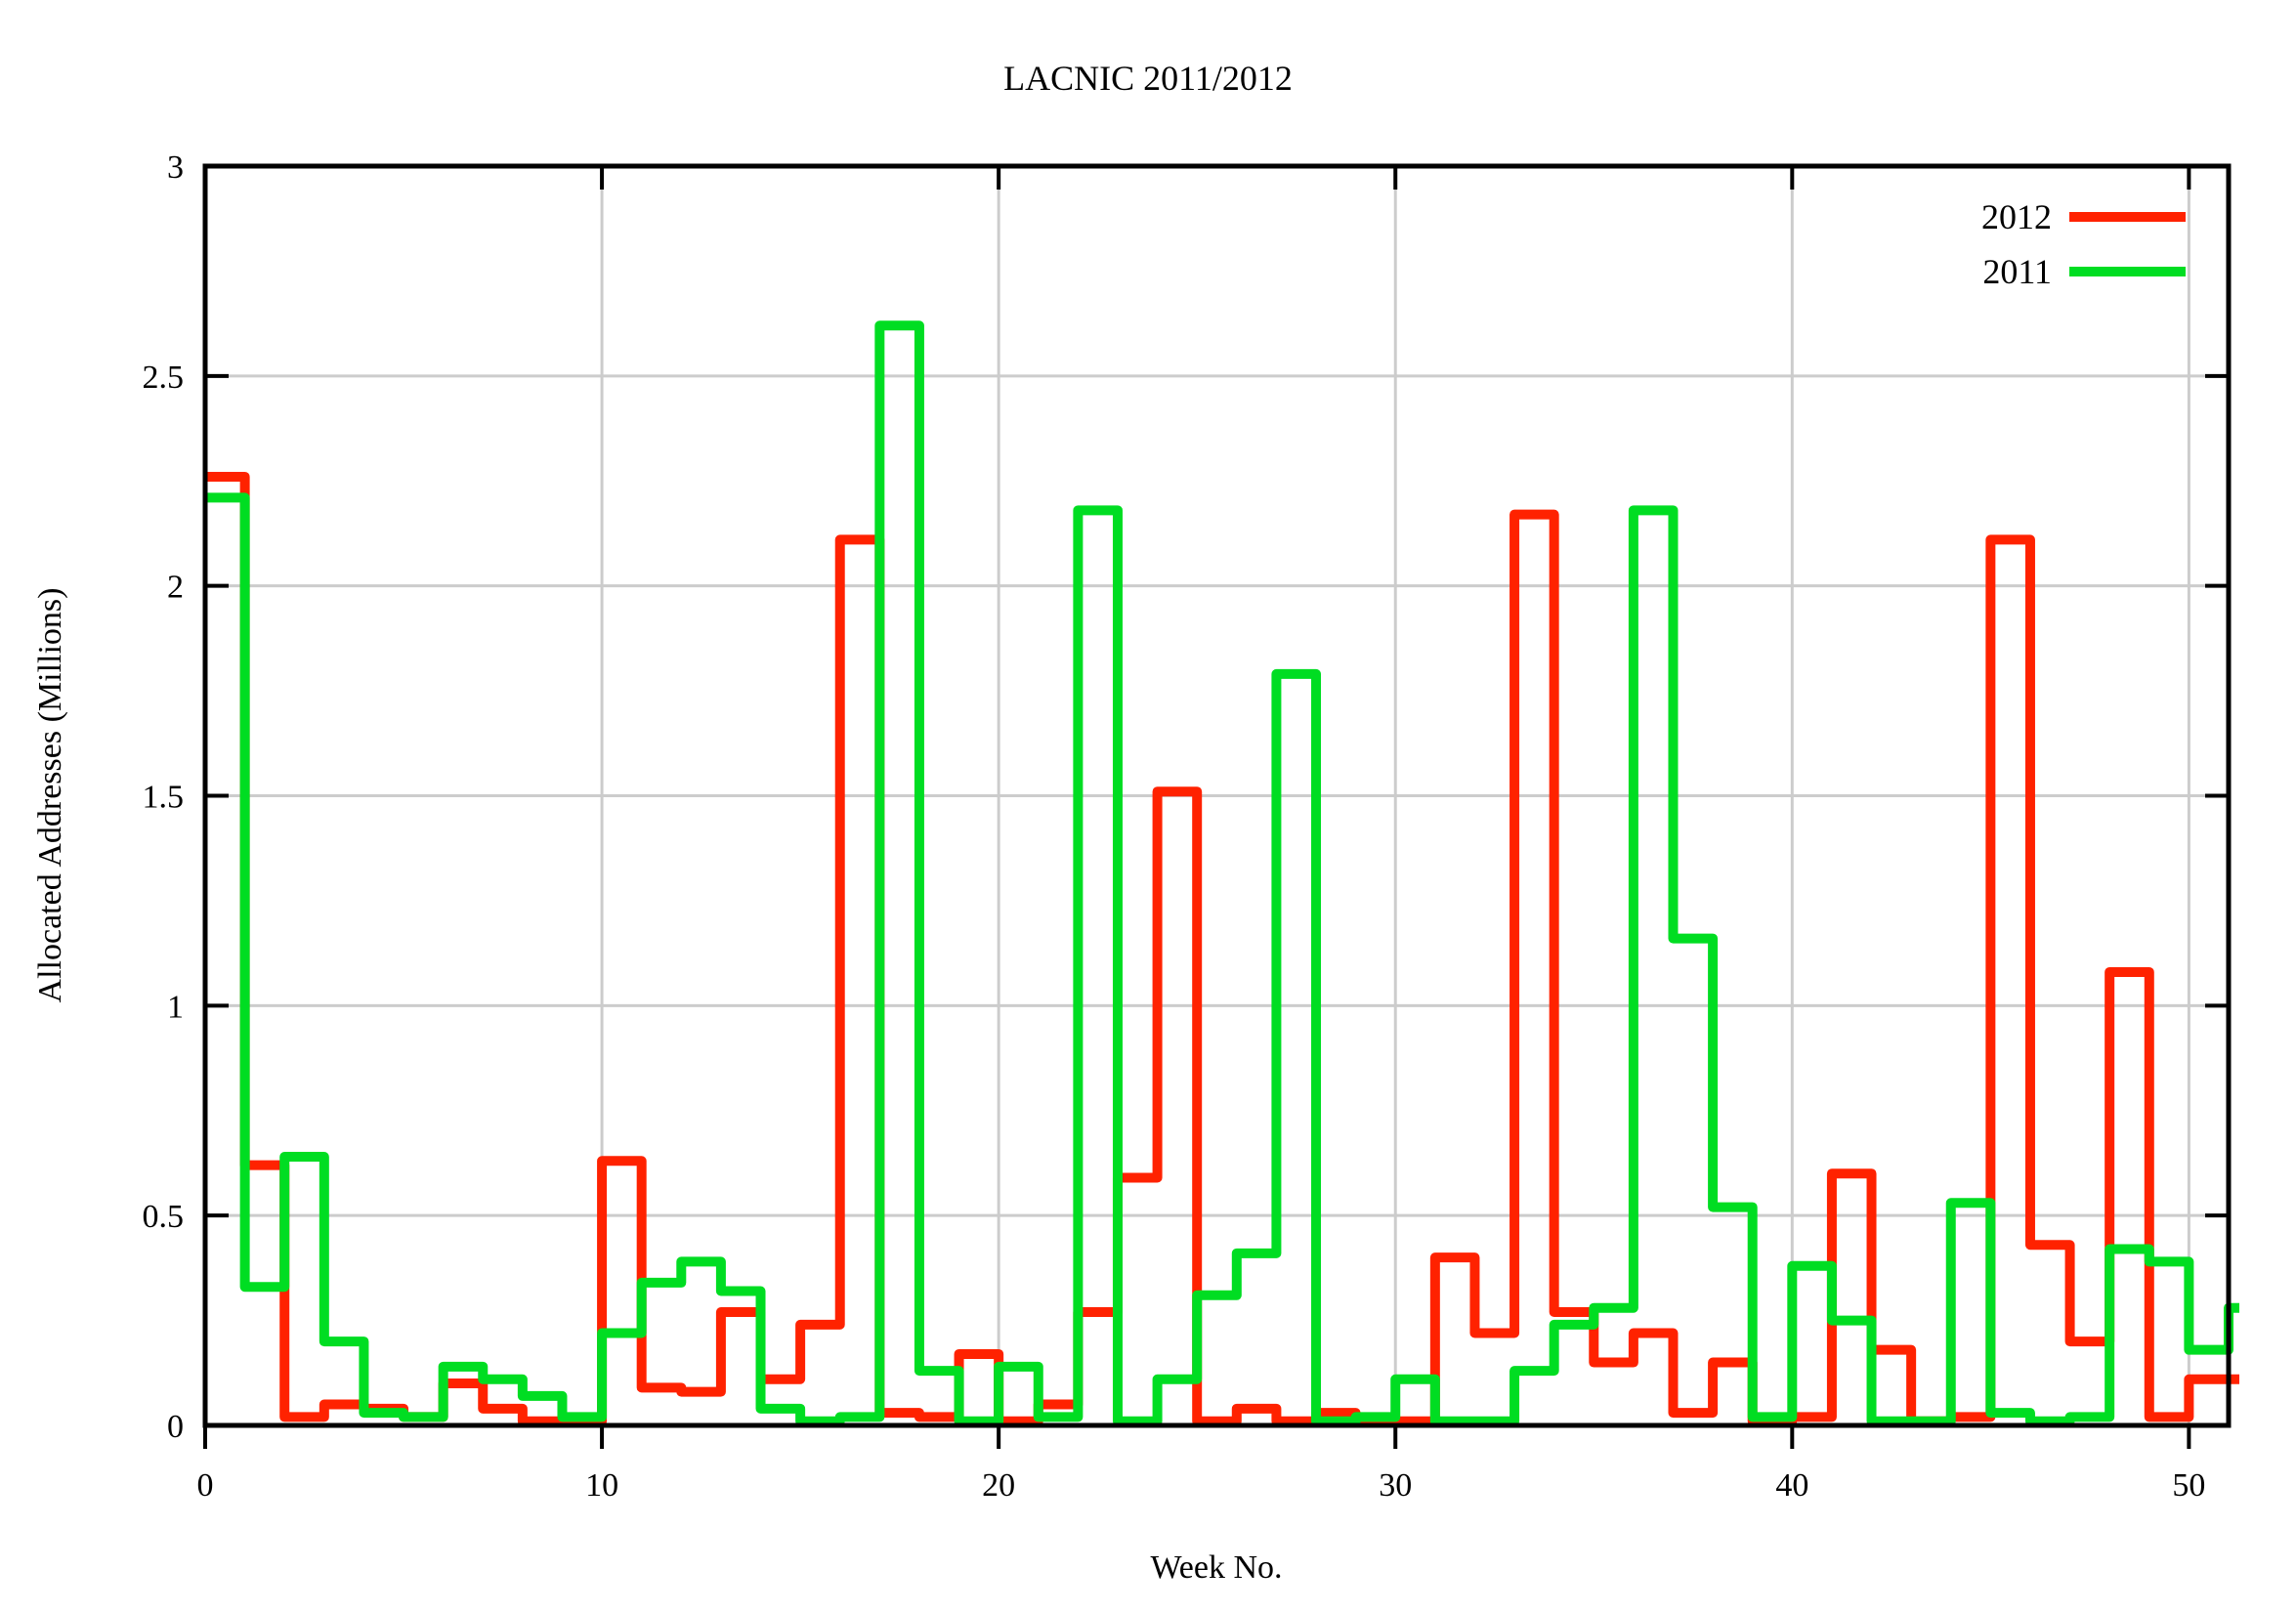 This screenshot has width=2296, height=1612. I want to click on y-tick-label-2: 2, so click(175, 588).